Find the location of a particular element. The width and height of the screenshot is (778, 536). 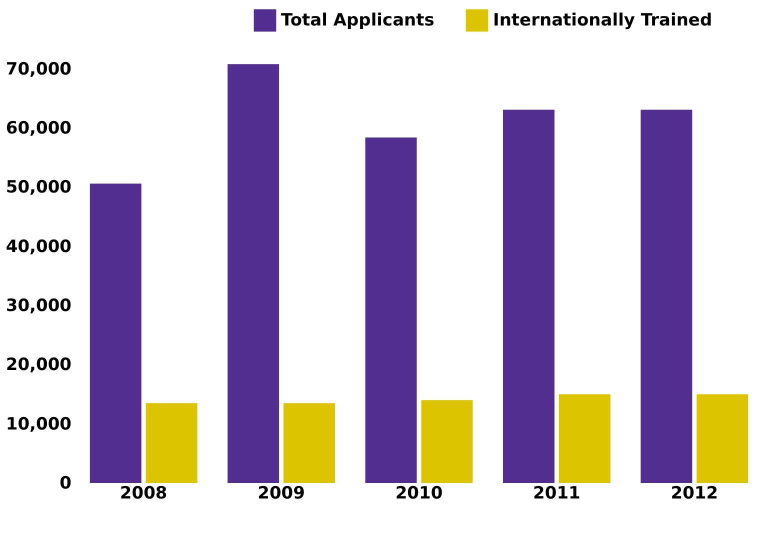

y-tick-label: 70,000 is located at coordinates (39, 69).